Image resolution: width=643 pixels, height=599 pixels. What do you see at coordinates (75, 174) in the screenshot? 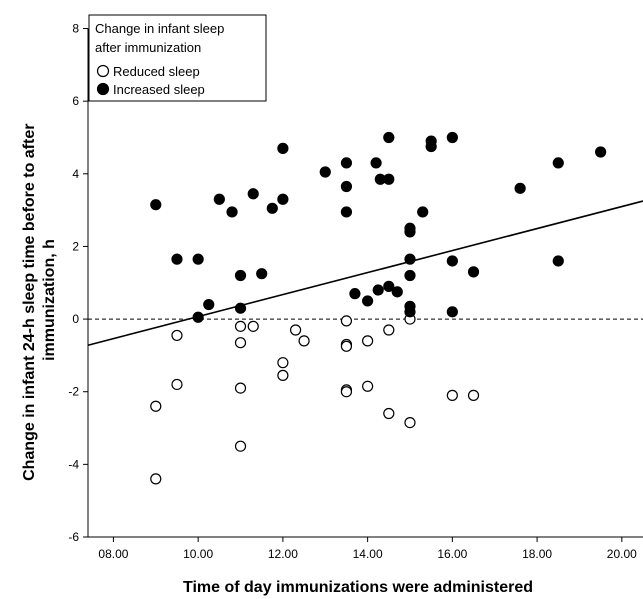
I see `y-tick-label: 4` at bounding box center [75, 174].